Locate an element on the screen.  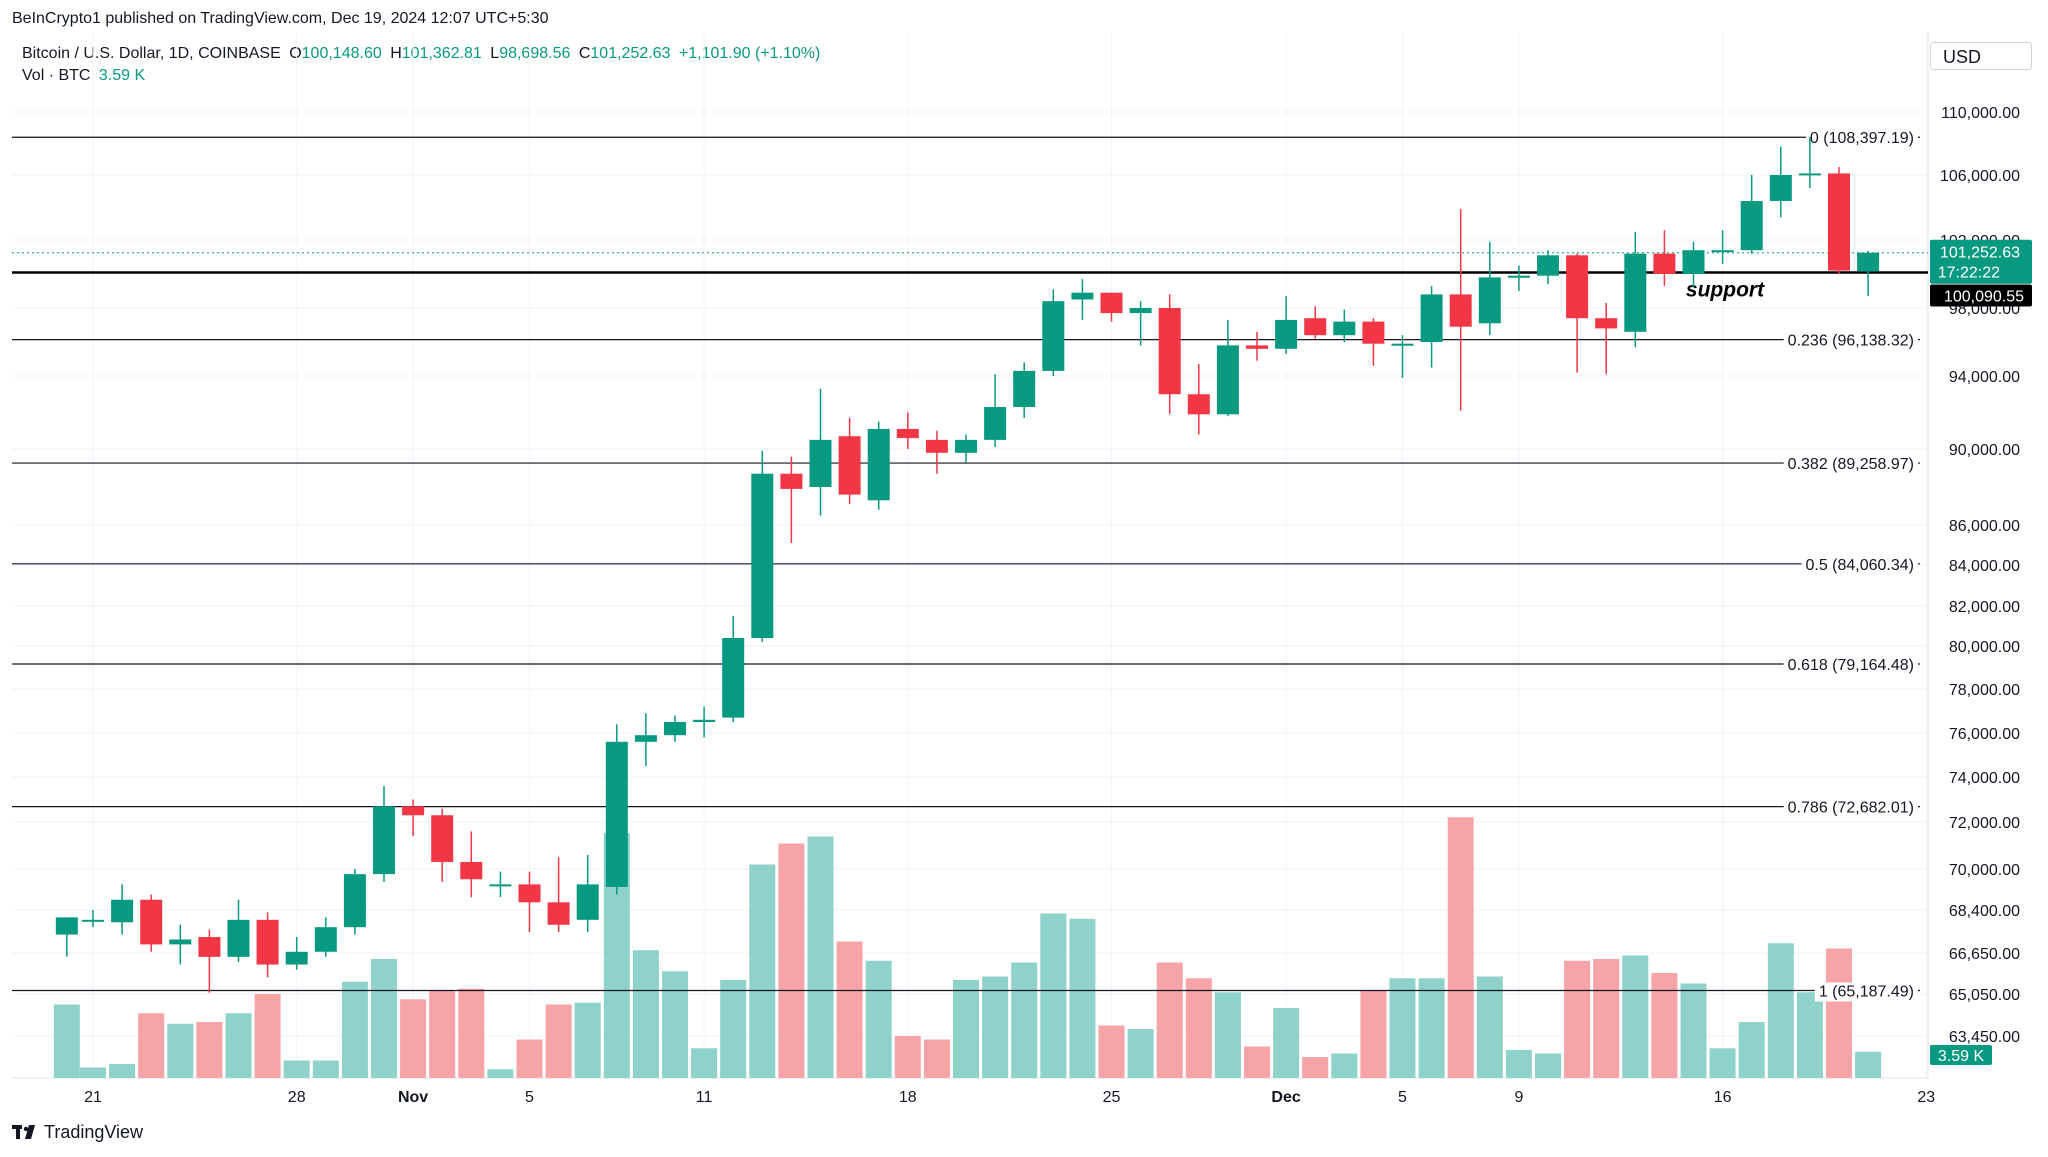
currency-button: USD is located at coordinates (1981, 56).